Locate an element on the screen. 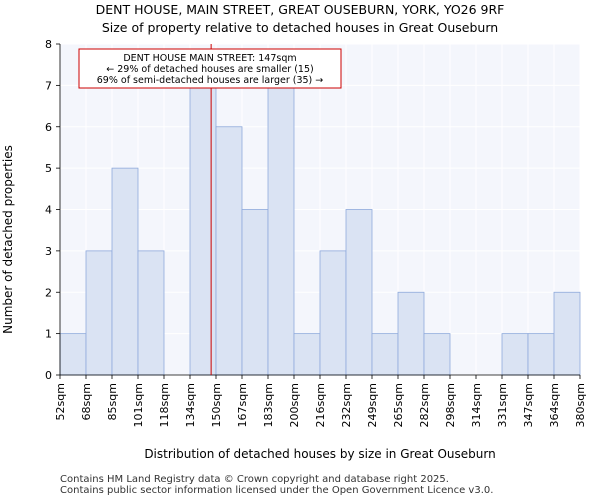  x-tick-label: 52sqm is located at coordinates (60, 401).